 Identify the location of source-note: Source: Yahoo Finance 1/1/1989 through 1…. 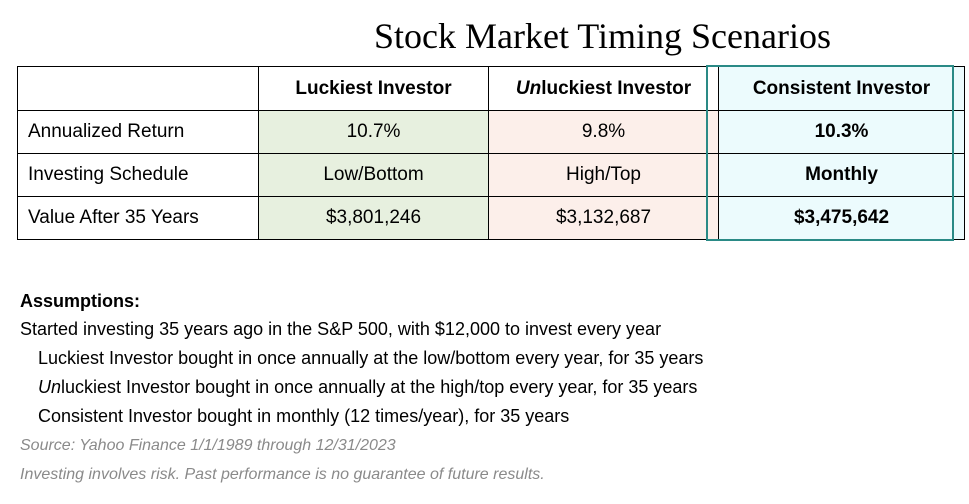
(208, 445).